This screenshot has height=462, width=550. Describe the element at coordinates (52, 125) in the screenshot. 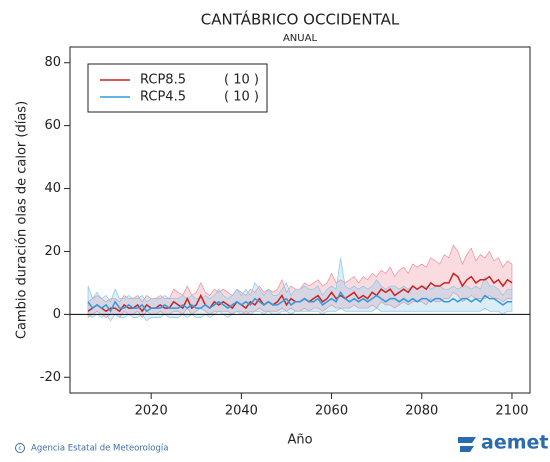

I see `y-tick-label: 60` at that location.